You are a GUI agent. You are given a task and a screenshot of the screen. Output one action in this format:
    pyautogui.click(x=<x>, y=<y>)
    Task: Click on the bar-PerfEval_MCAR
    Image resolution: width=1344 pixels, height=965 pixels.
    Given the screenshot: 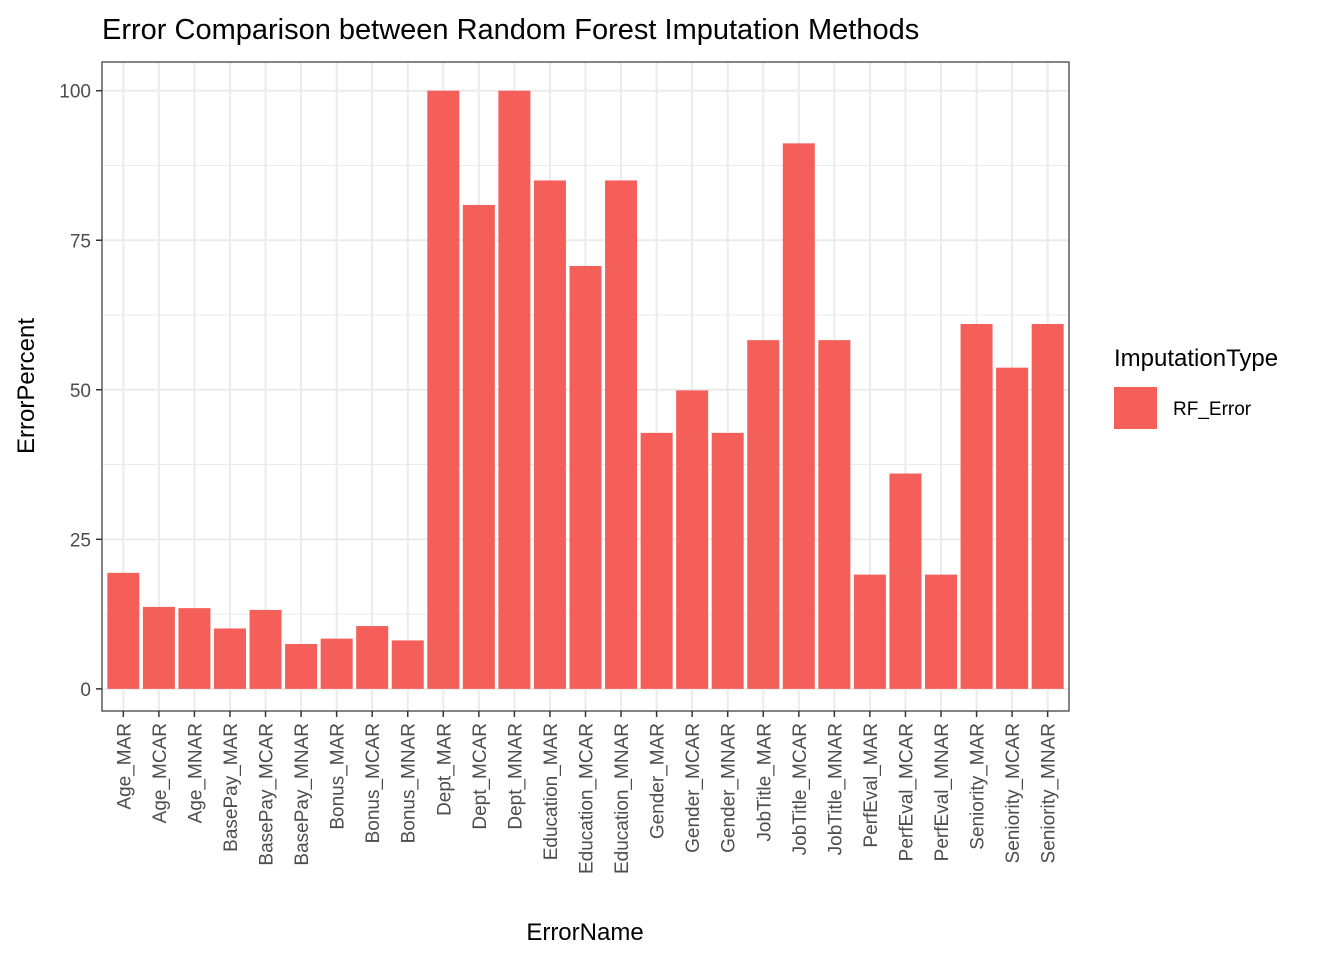 What is the action you would take?
    pyautogui.click(x=905, y=581)
    